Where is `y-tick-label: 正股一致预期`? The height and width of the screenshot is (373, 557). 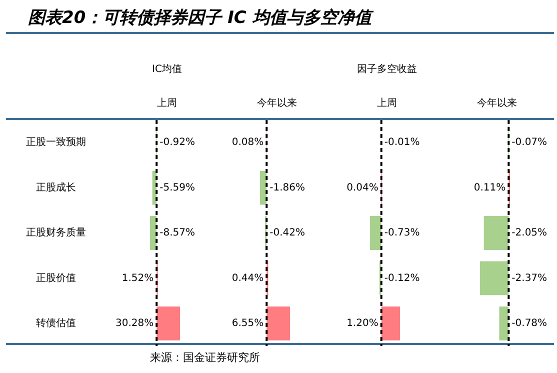
y-tick-label: 正股一致预期 is located at coordinates (56, 142).